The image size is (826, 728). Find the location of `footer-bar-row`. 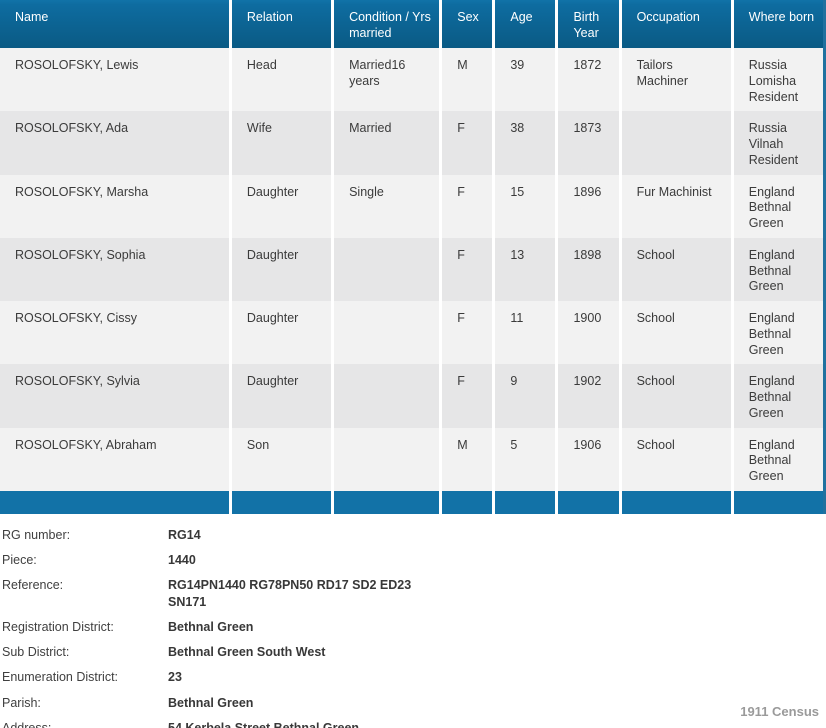

footer-bar-row is located at coordinates (412, 502).